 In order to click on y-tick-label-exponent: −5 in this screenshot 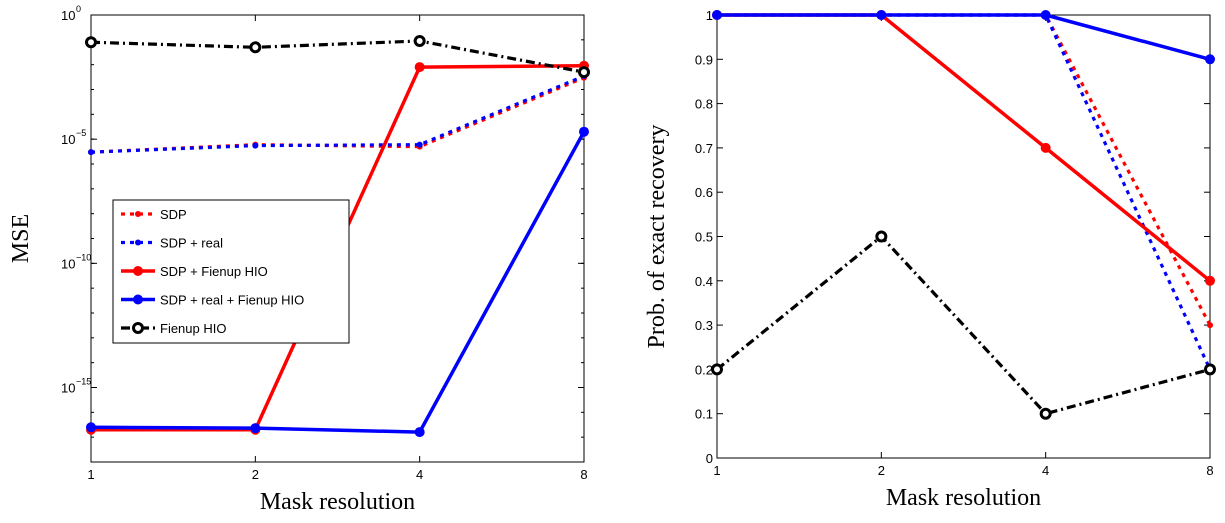, I will do `click(81, 133)`.